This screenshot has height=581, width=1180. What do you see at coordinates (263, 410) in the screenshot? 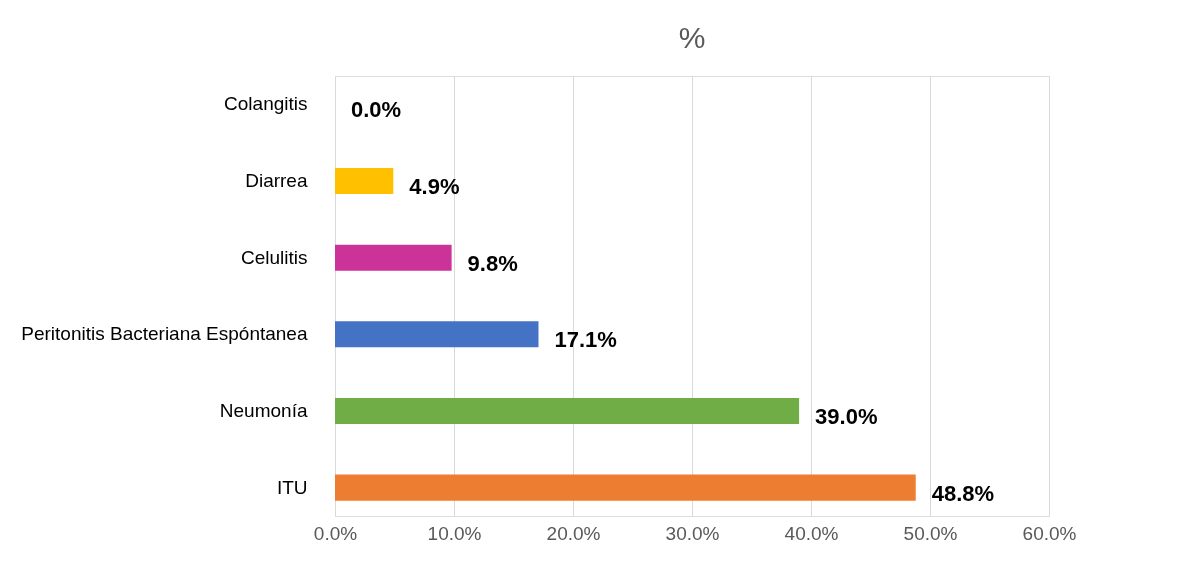
I see `y-tick-label: Neumonía` at bounding box center [263, 410].